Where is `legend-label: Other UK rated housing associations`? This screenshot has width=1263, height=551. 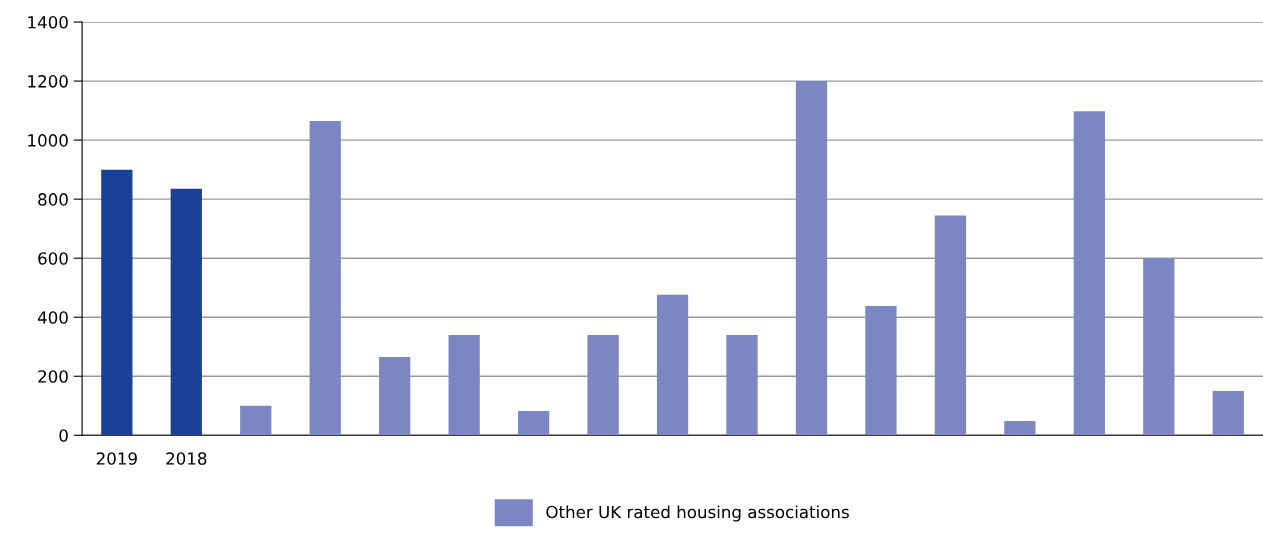
legend-label: Other UK rated housing associations is located at coordinates (697, 513).